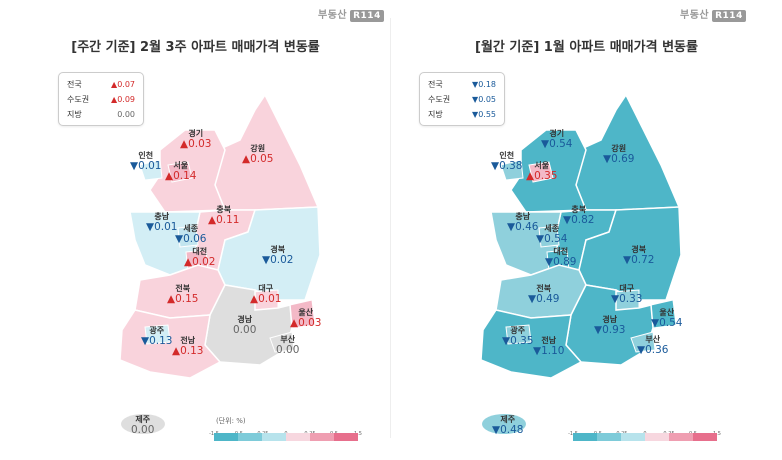 The image size is (782, 460). Describe the element at coordinates (196, 139) in the screenshot. I see `weekly-label-gyeonggi: 경기 ▲0.03` at that location.